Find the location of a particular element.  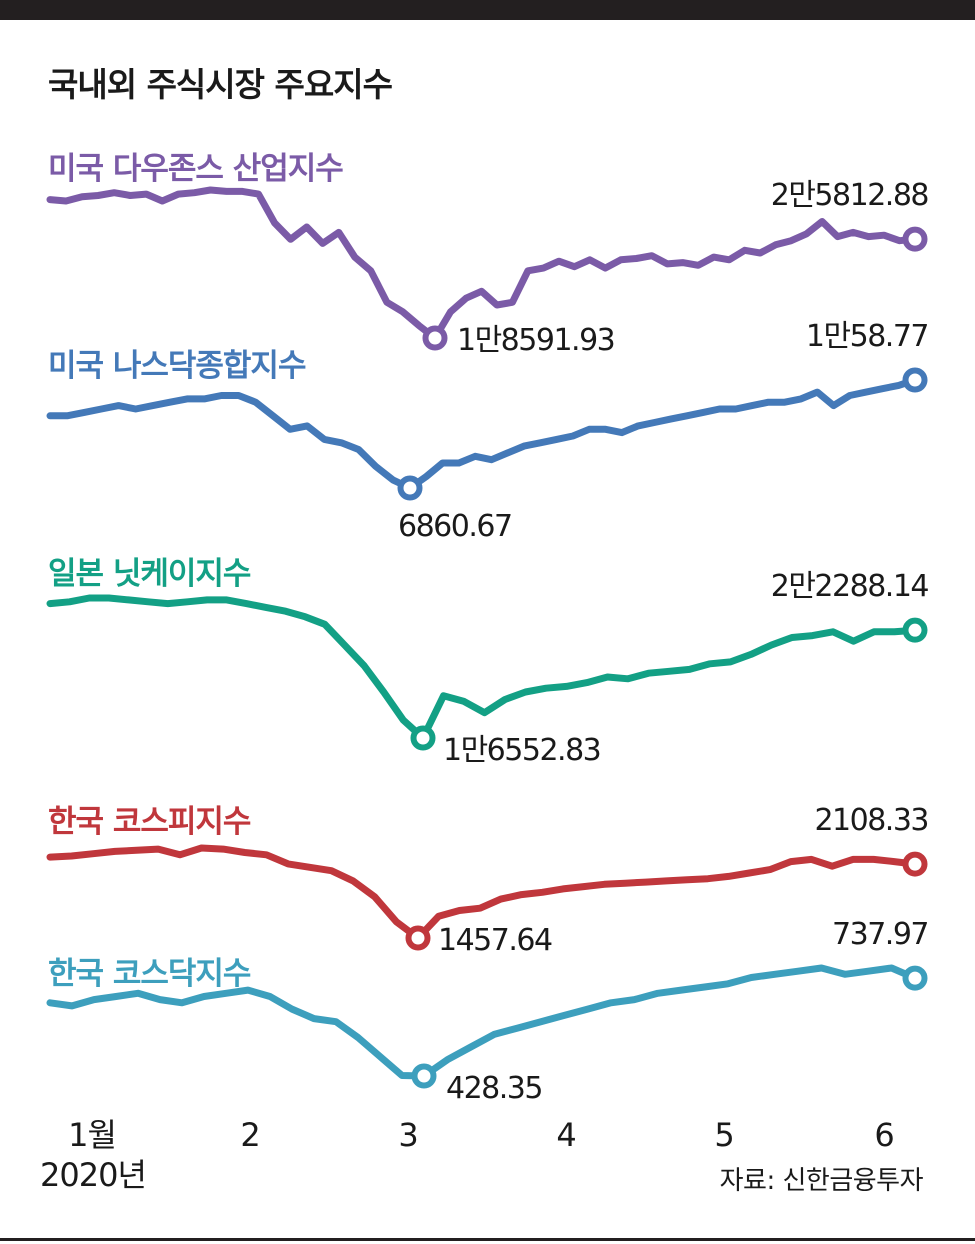

x-axis-year-label: 2020년 is located at coordinates (93, 1175).